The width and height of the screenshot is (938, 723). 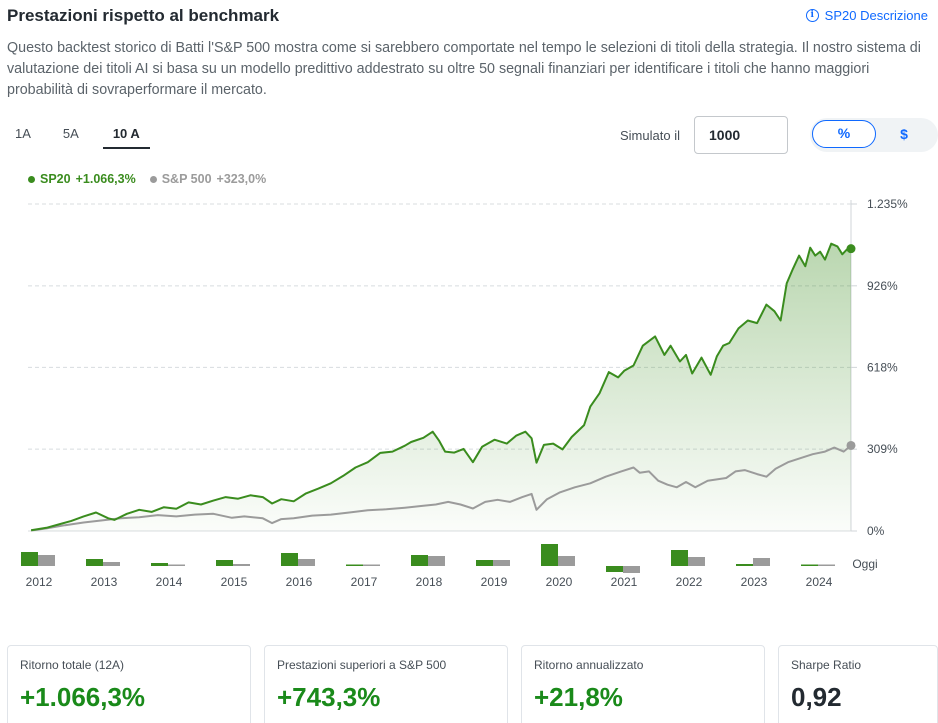 I want to click on sp500-end-point, so click(x=851, y=445).